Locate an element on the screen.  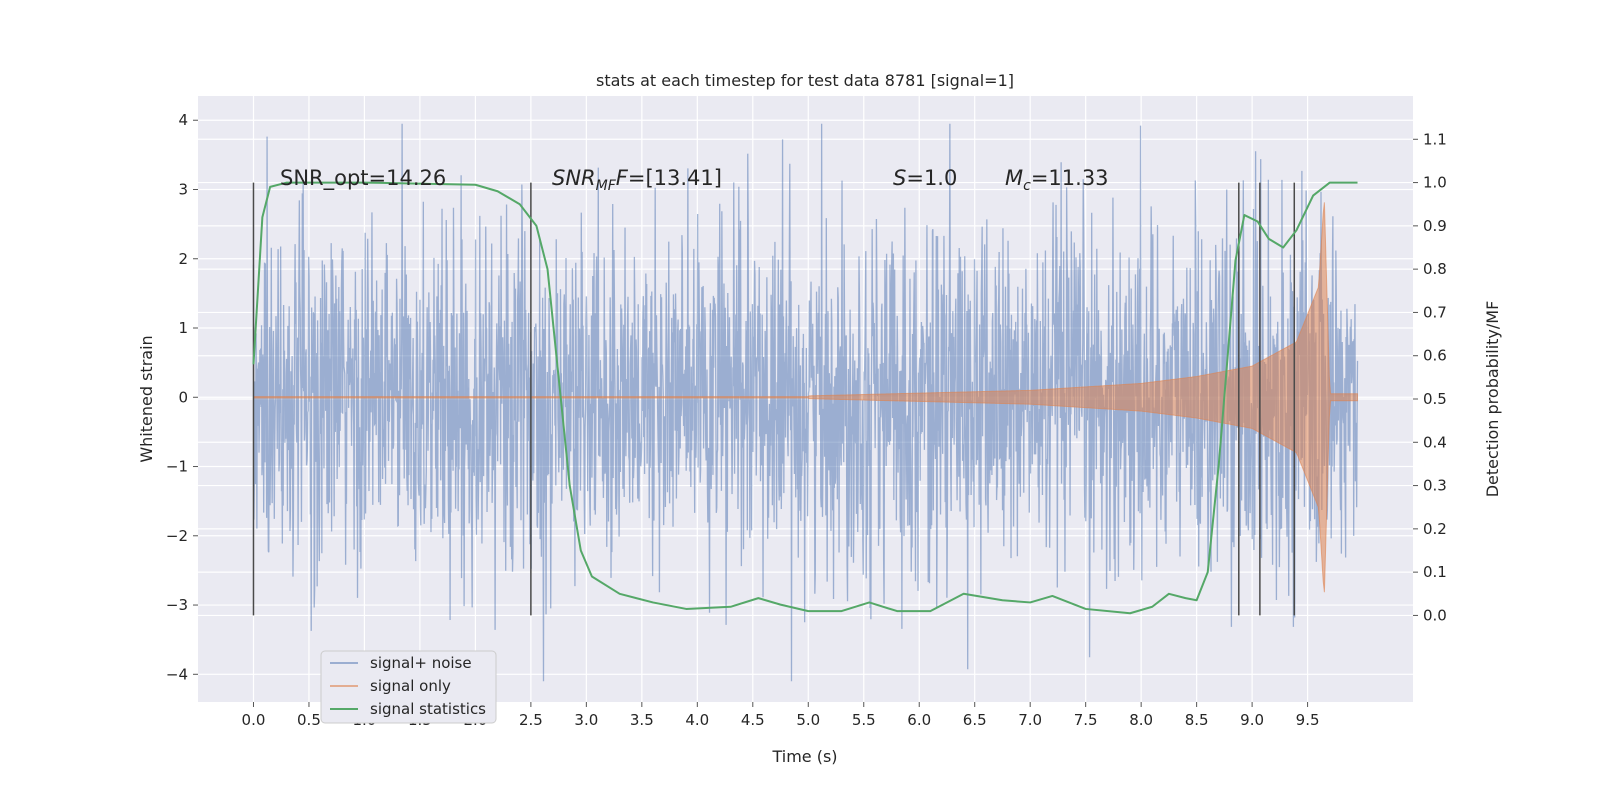
annotation-snr-mf: SNRMFF=[13.41] is located at coordinates (637, 180).